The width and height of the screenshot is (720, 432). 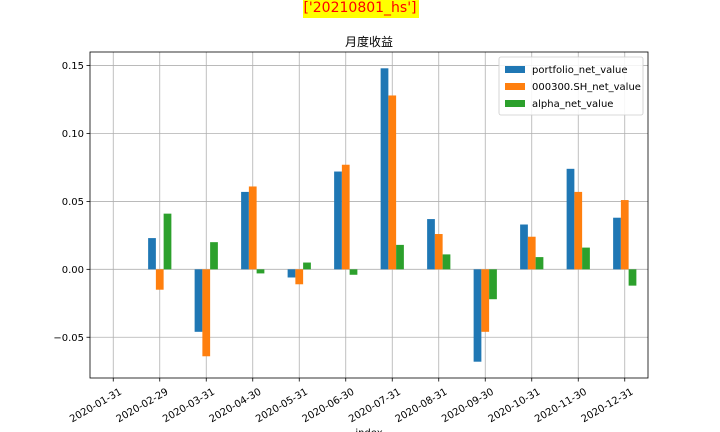 What do you see at coordinates (73, 134) in the screenshot?
I see `y-tick-label: 0.10` at bounding box center [73, 134].